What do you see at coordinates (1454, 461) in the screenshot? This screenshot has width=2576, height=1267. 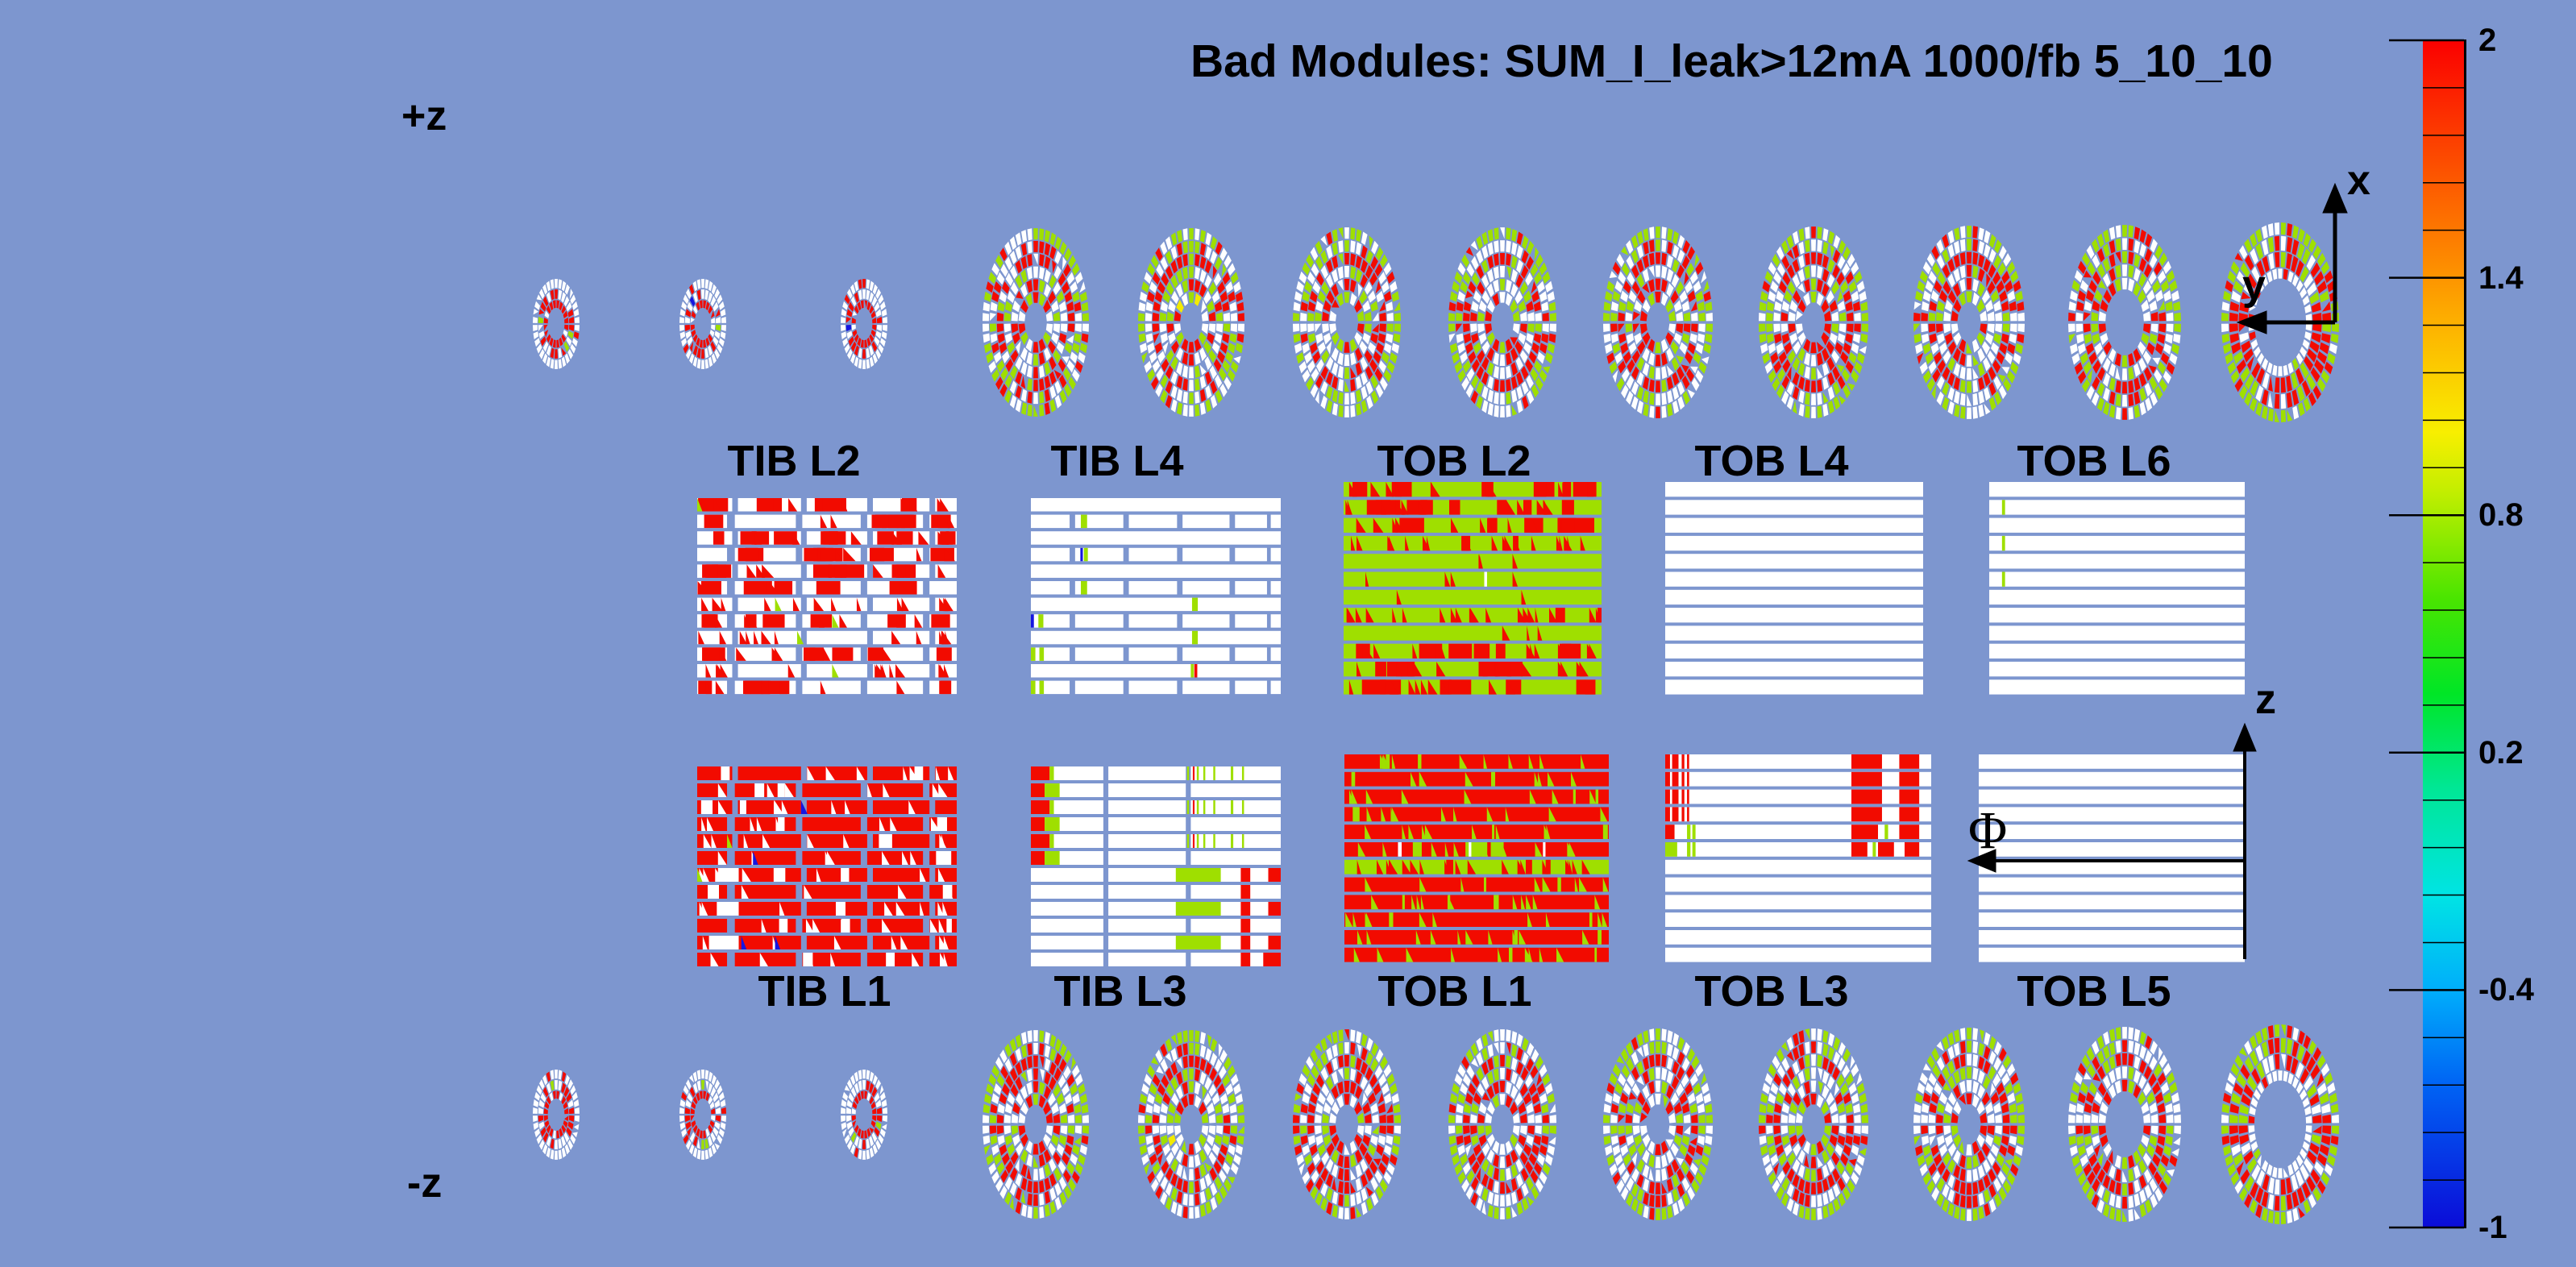 I see `panel-label-tob-l2: TOB L2` at bounding box center [1454, 461].